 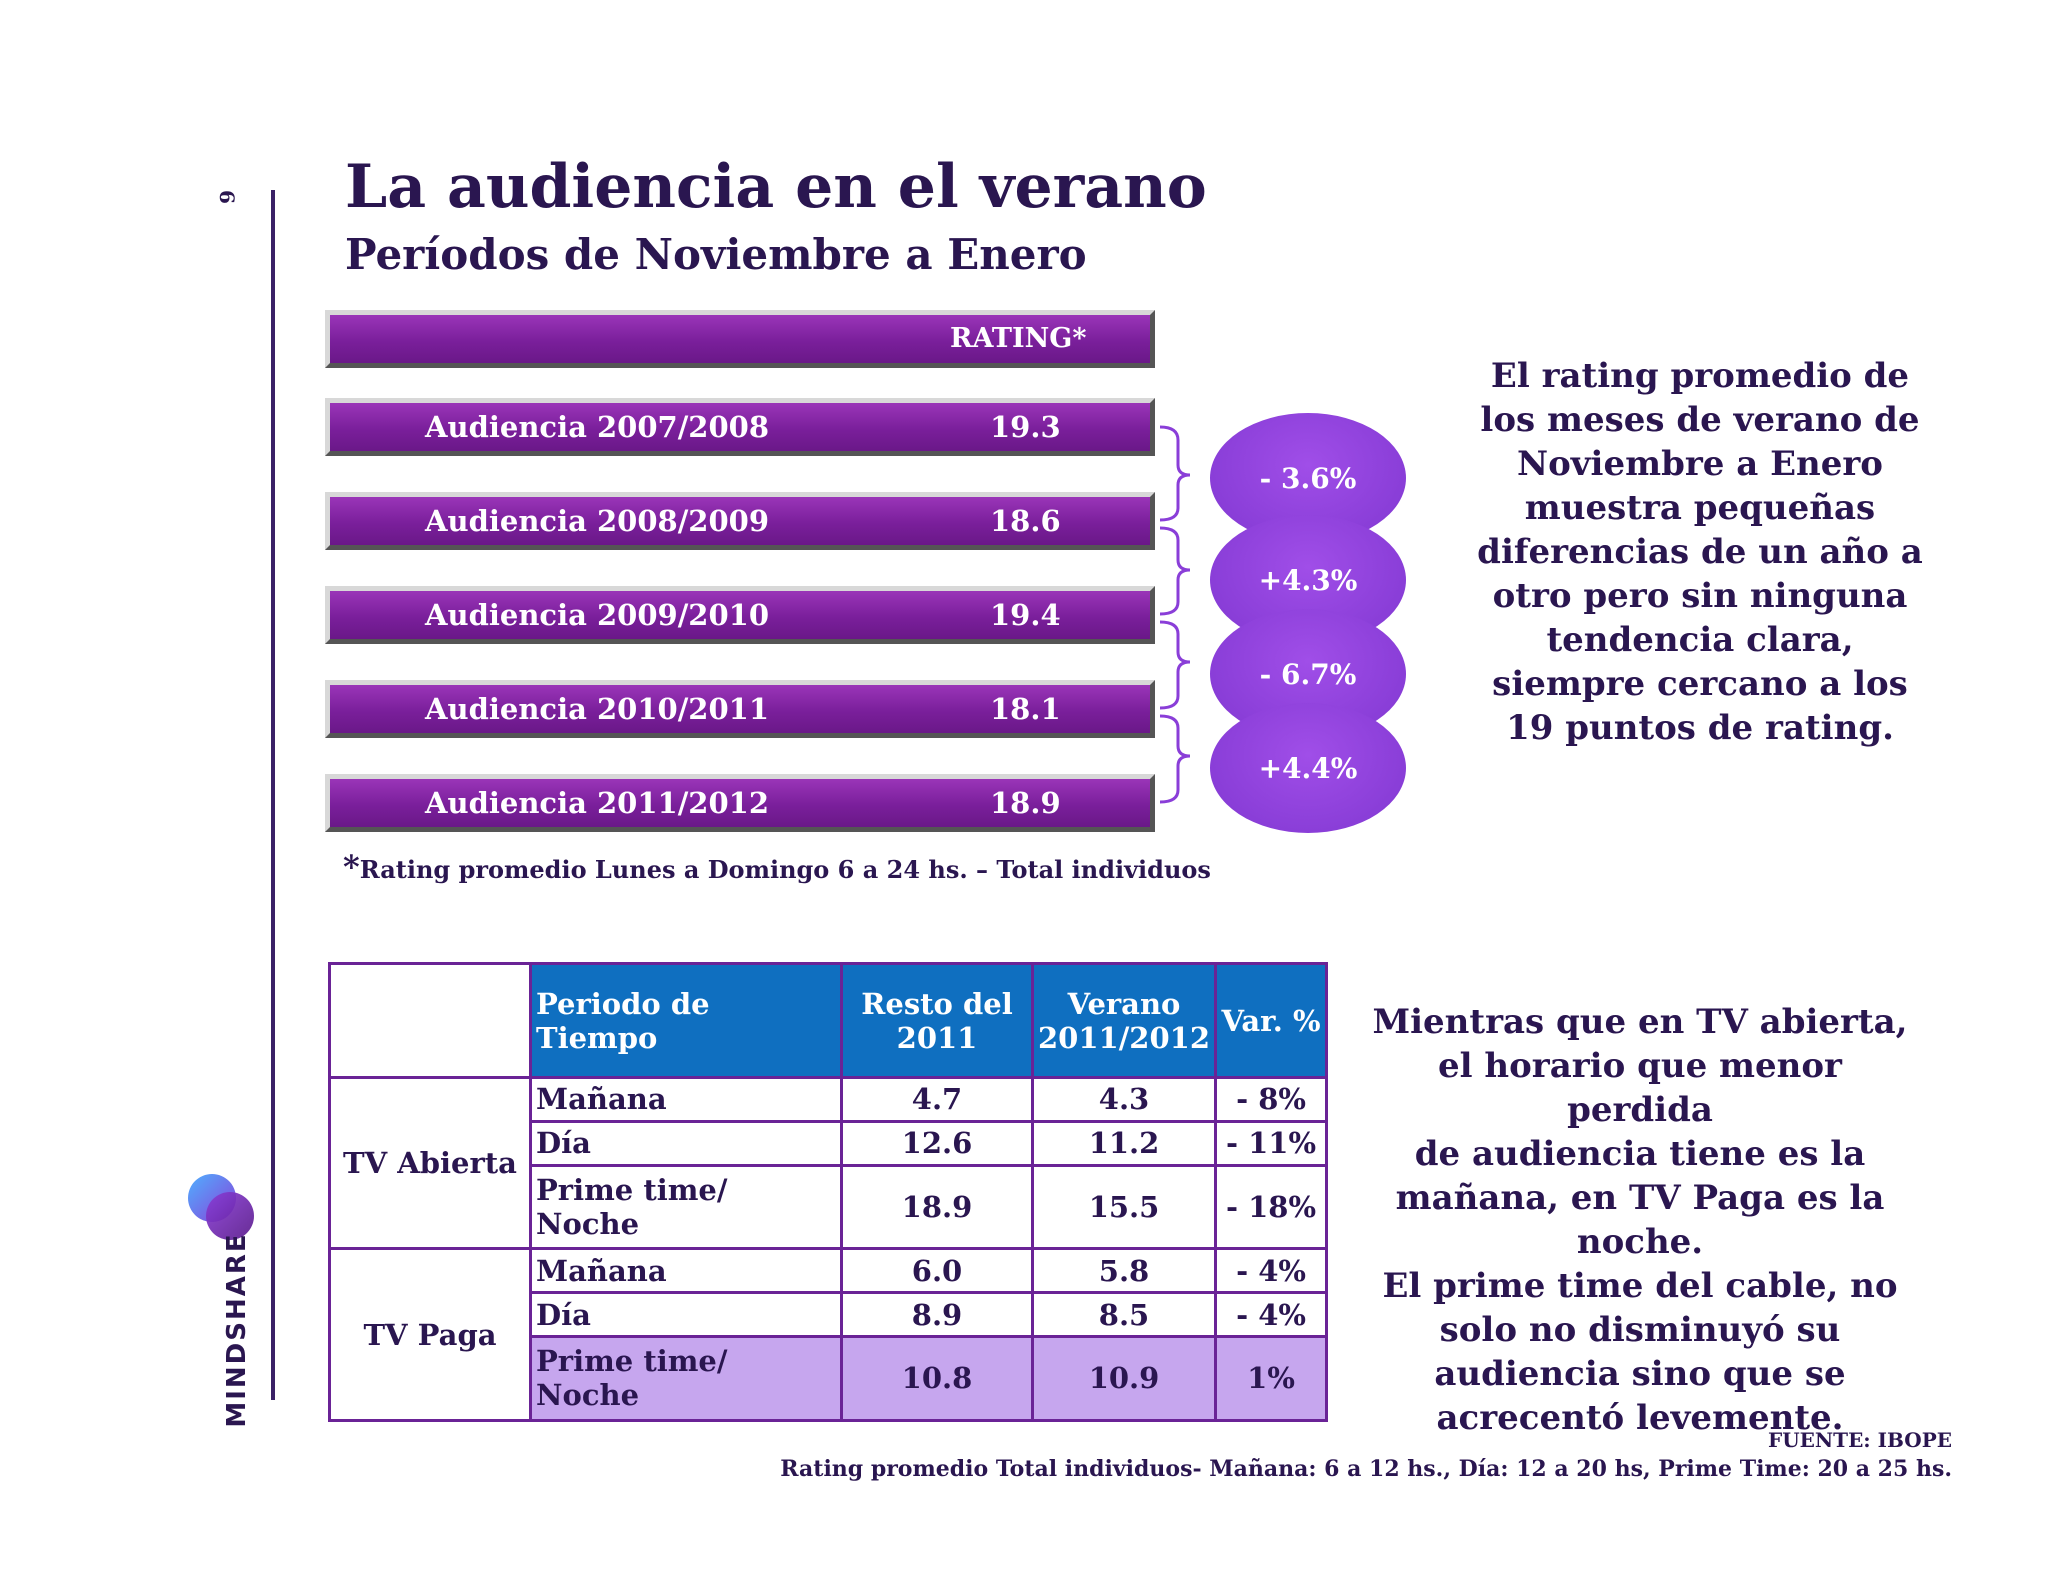 What do you see at coordinates (937, 1271) in the screenshot?
I see `resto-cell: 6.0` at bounding box center [937, 1271].